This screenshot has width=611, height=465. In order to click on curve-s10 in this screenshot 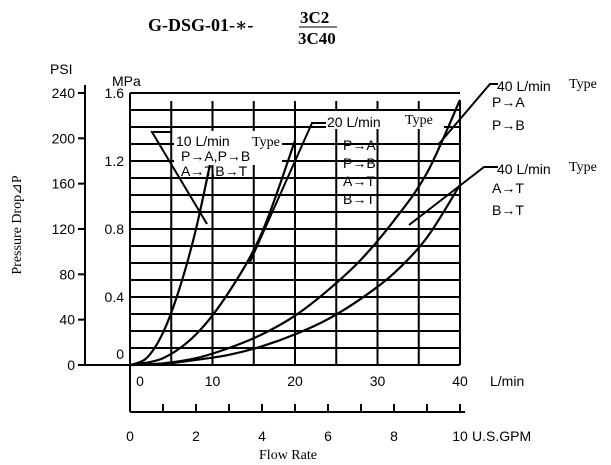, I will do `click(171, 259)`.